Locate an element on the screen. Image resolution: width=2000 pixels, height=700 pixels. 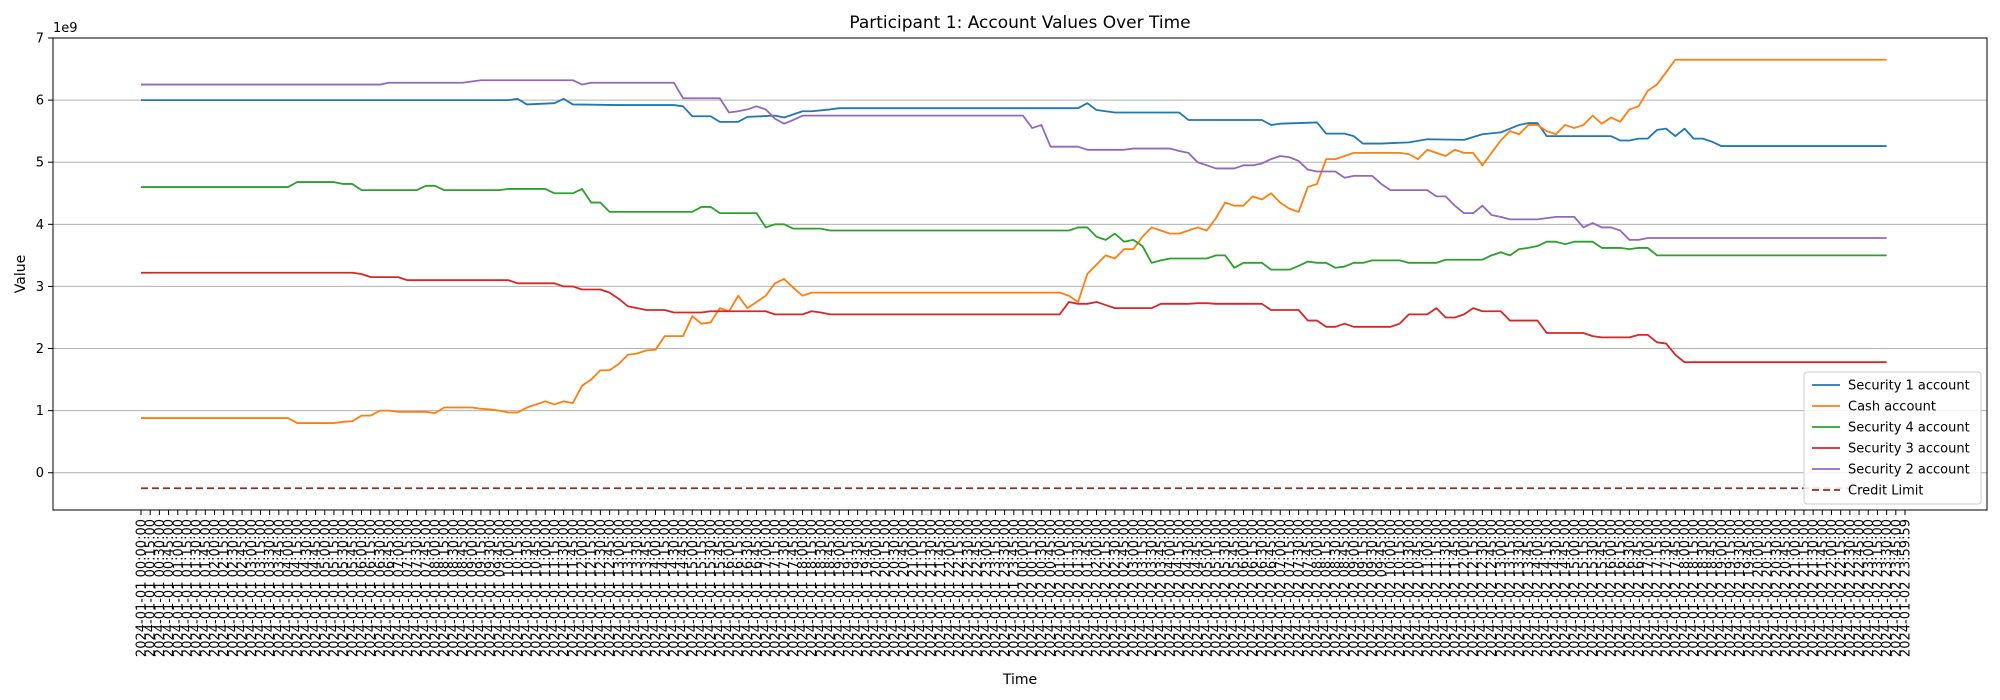
x-tick-label: 2024-01-01 13:00:00 is located at coordinates (619, 588).